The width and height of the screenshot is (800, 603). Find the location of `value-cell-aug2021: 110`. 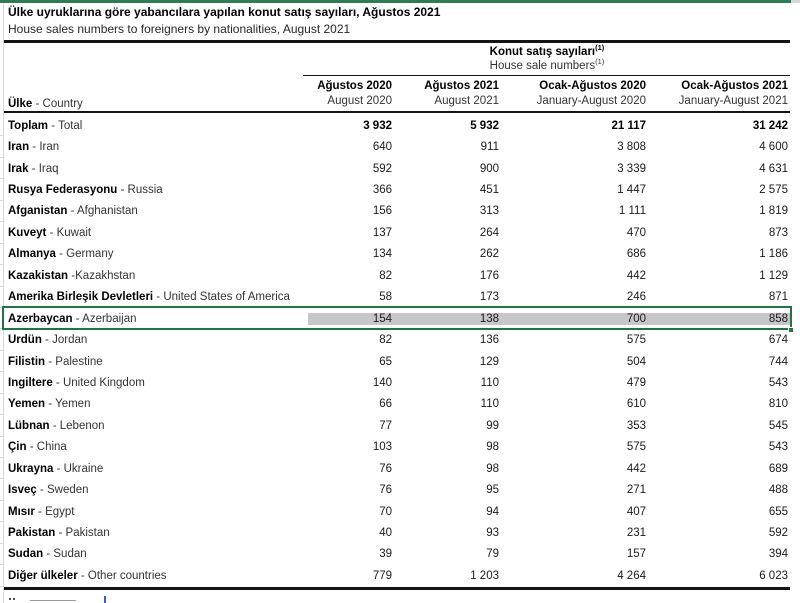

value-cell-aug2021: 110 is located at coordinates (489, 404).